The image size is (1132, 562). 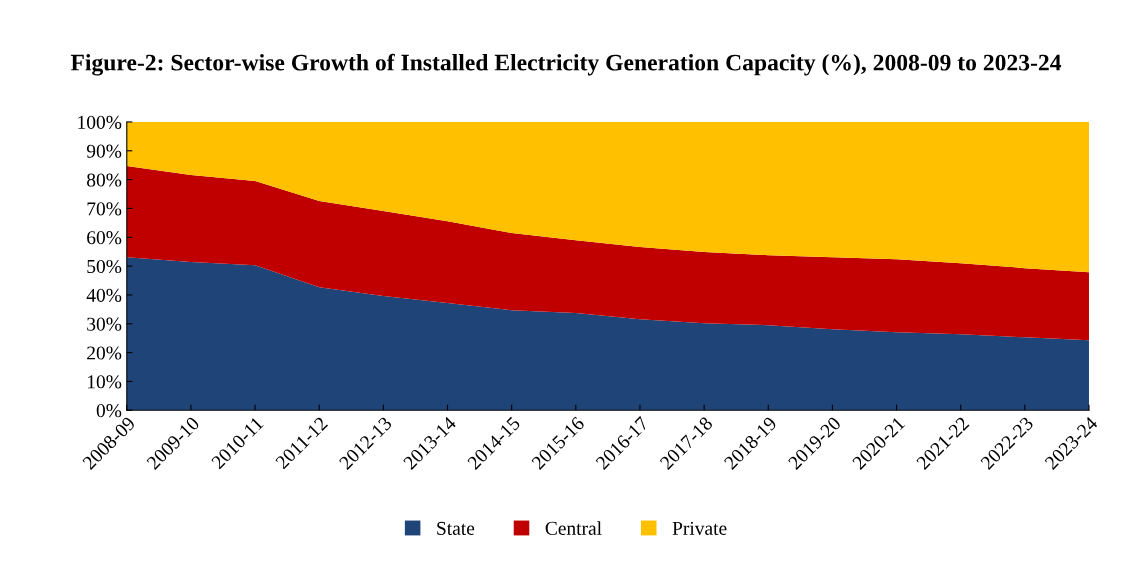 I want to click on y-tick-label: 30%, so click(x=104, y=324).